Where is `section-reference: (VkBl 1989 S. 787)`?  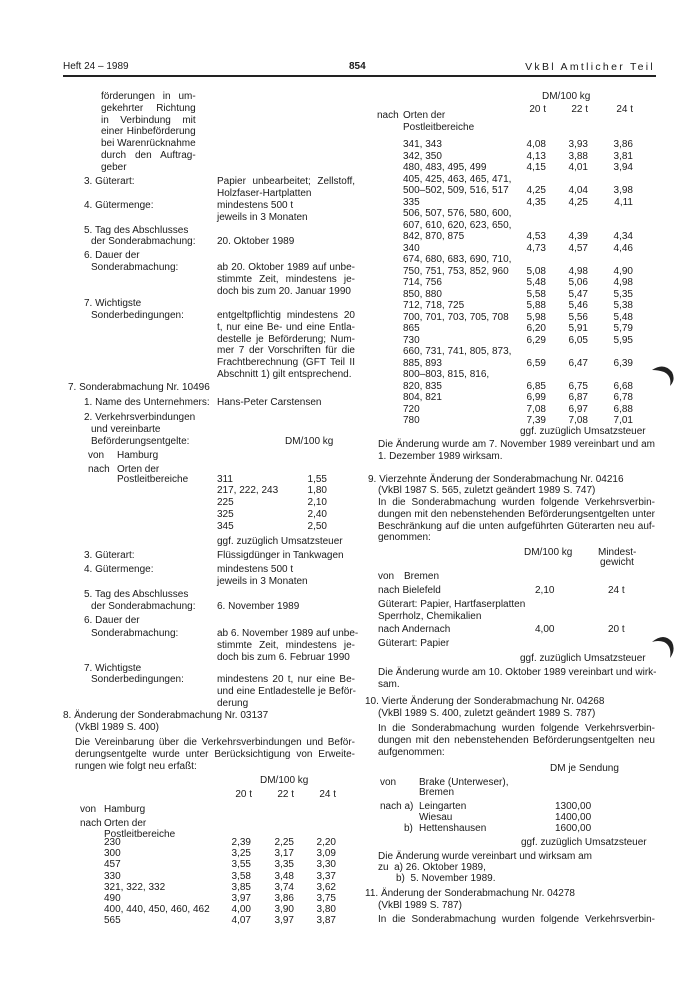 section-reference: (VkBl 1989 S. 787) is located at coordinates (420, 905).